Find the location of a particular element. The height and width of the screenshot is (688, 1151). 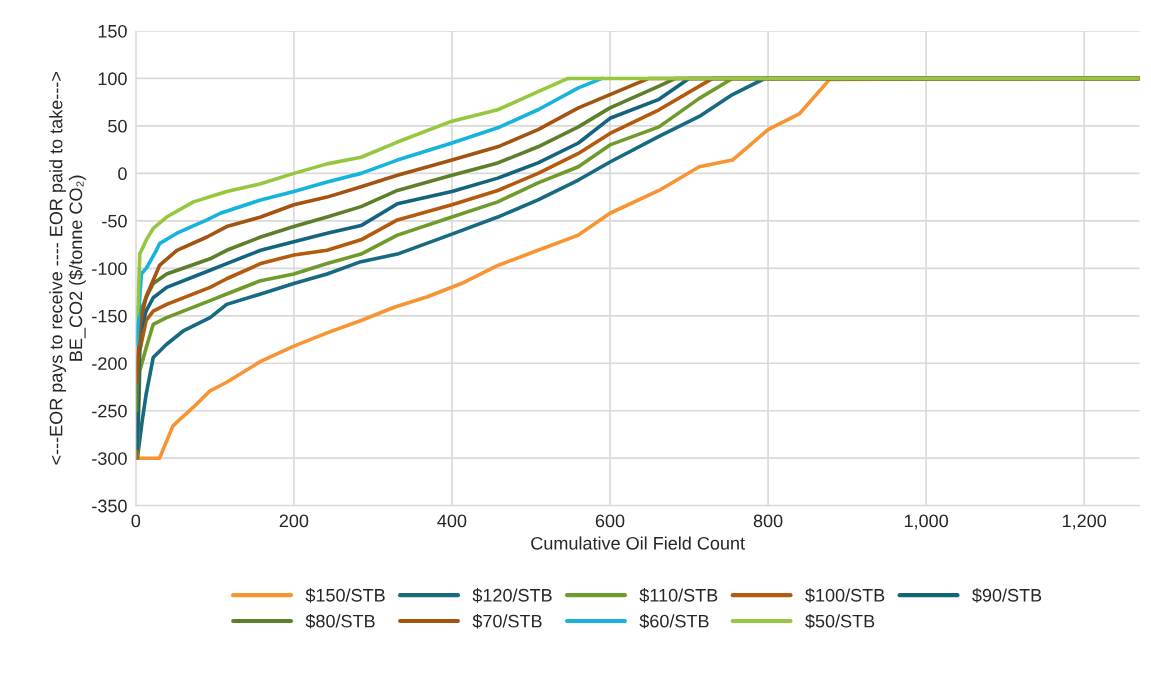

legend-label: $50/STB is located at coordinates (840, 621).